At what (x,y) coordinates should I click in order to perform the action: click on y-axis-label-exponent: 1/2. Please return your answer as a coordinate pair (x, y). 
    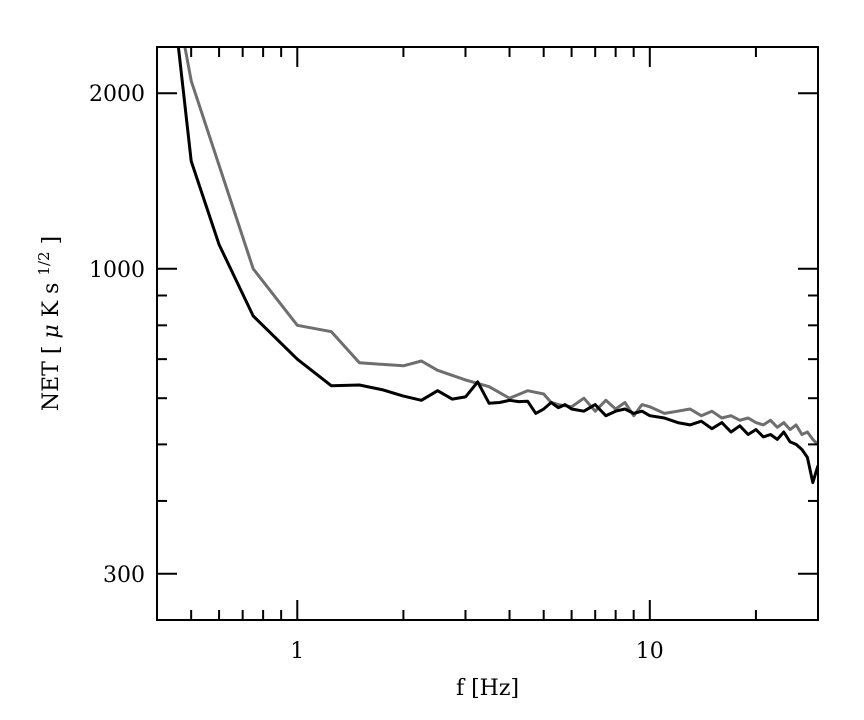
    Looking at the image, I should click on (44, 263).